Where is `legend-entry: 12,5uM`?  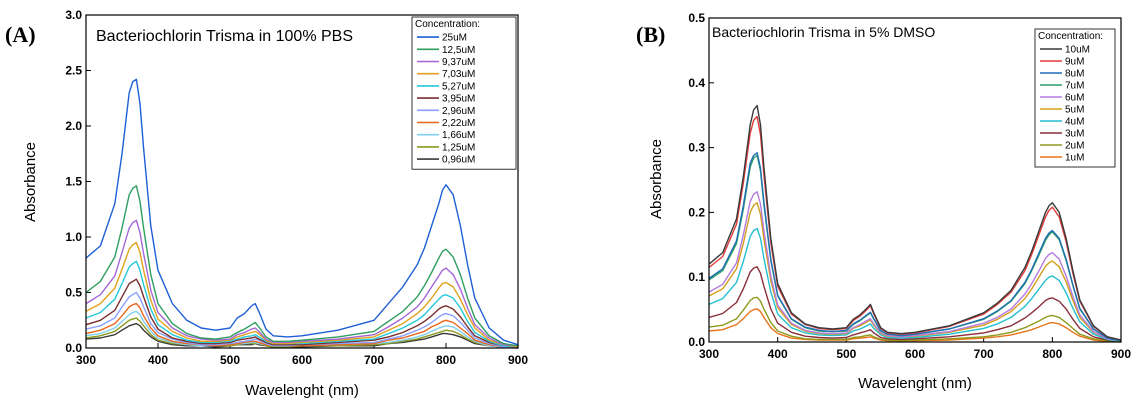 legend-entry: 12,5uM is located at coordinates (458, 50).